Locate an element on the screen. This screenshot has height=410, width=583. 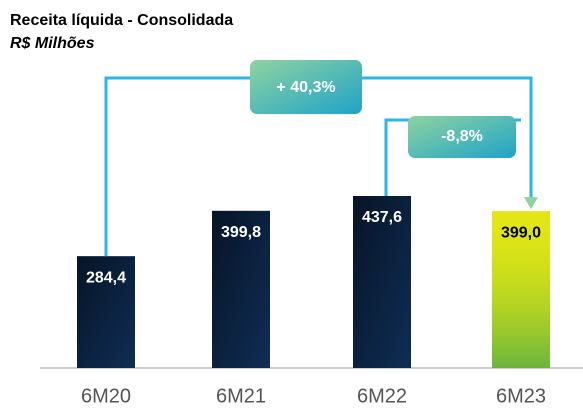
chart-title: Receita líquida - Consolidada is located at coordinates (121, 20).